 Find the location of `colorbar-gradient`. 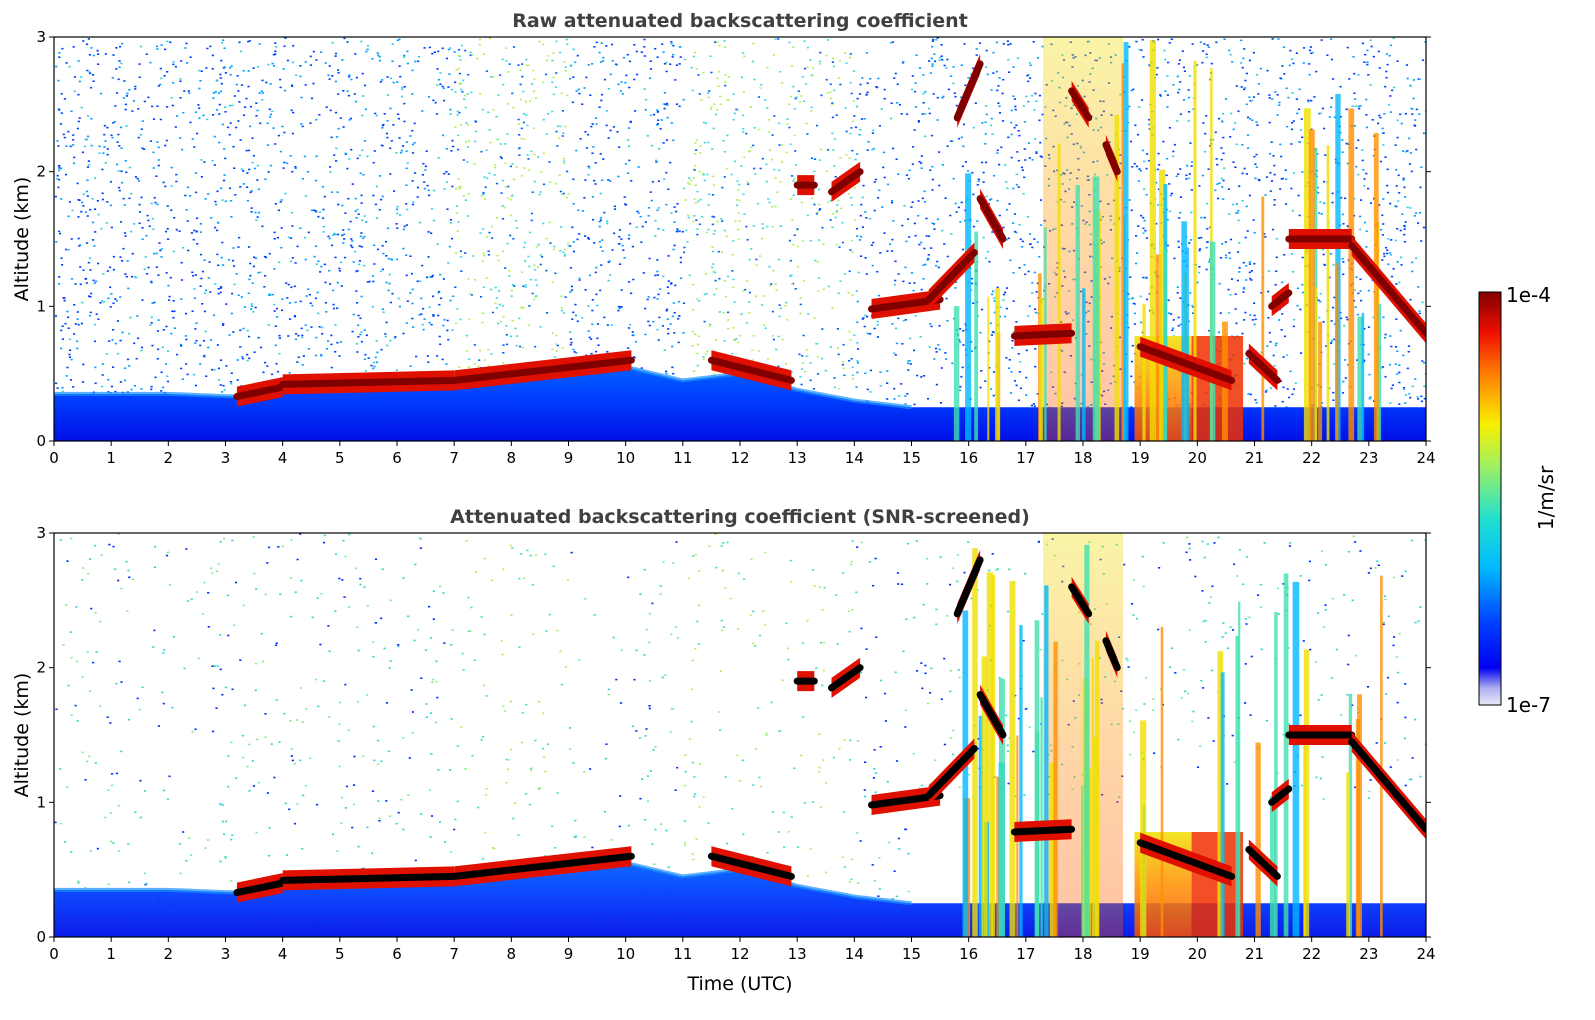

colorbar-gradient is located at coordinates (1490, 498).